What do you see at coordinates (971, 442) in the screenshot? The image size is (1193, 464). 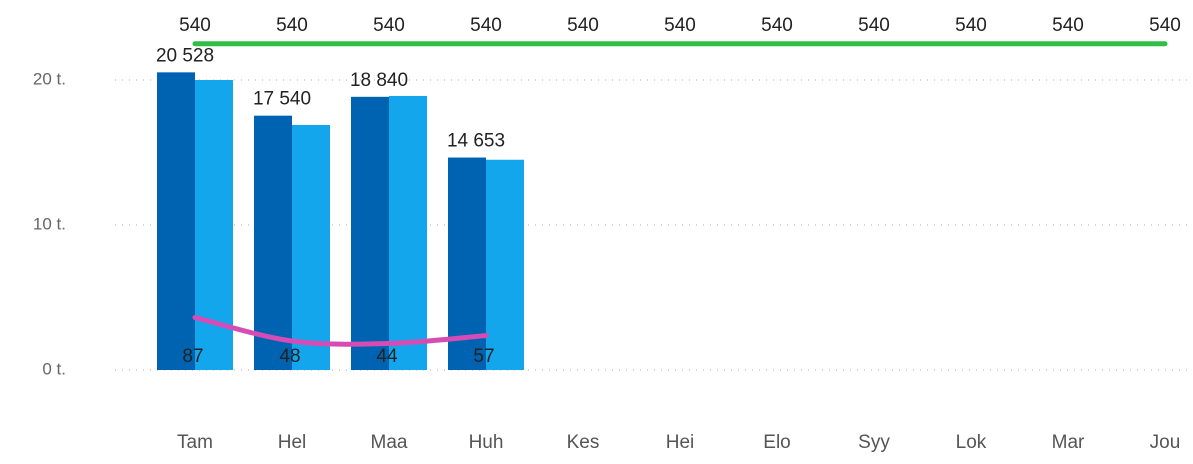 I see `x-tick-label: Lok` at bounding box center [971, 442].